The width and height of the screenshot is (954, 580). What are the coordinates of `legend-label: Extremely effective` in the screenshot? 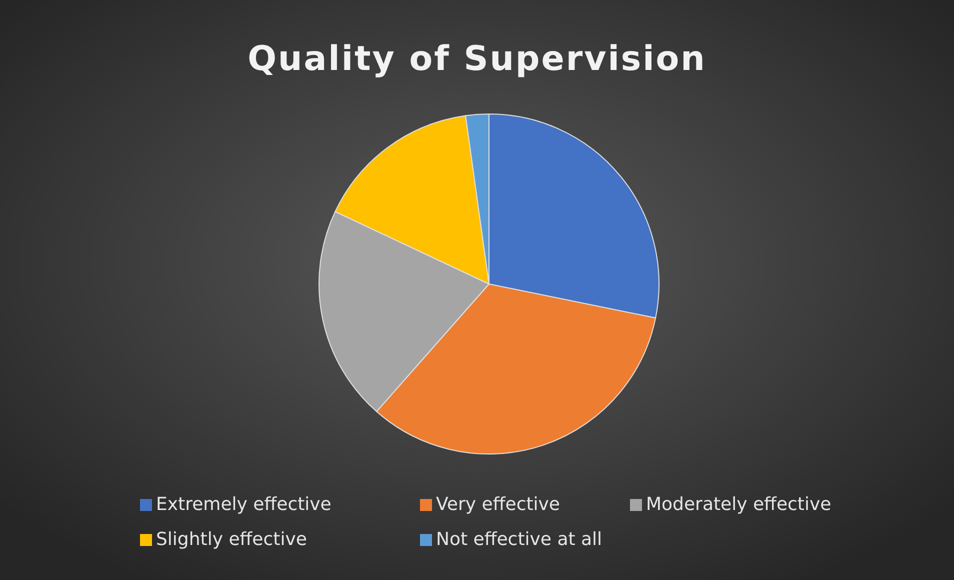 It's located at (244, 504).